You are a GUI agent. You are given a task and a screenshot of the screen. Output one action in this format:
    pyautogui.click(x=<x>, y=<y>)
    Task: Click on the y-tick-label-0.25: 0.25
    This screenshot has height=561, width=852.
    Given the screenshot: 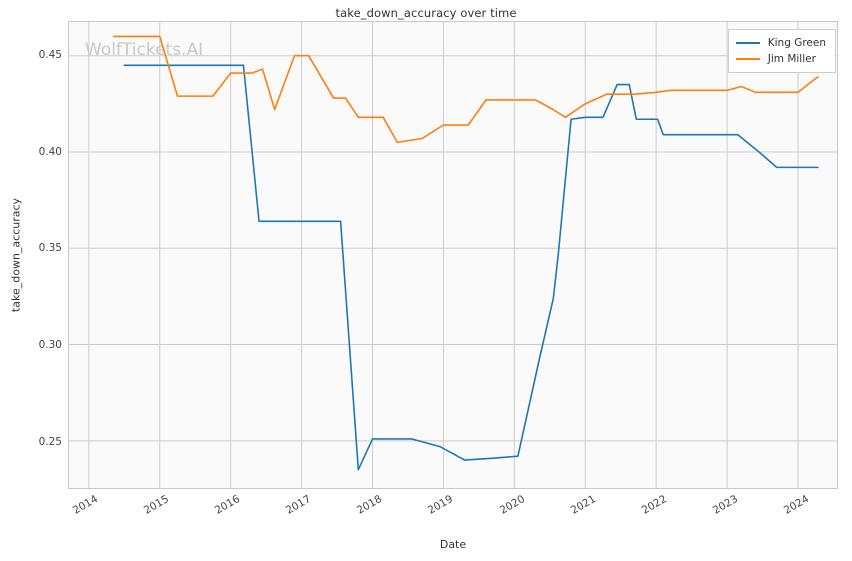 What is the action you would take?
    pyautogui.click(x=50, y=441)
    